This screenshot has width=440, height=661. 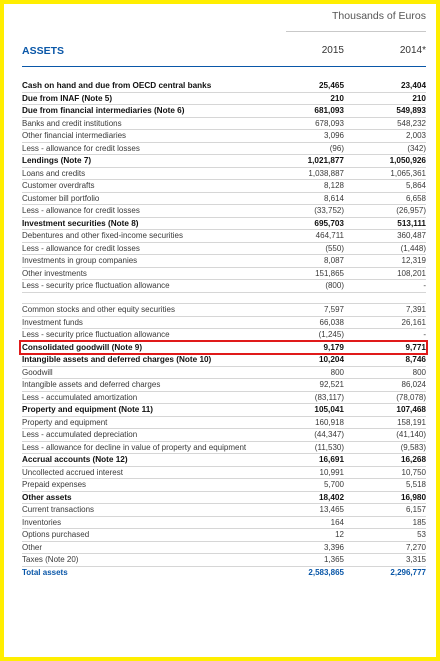 I want to click on value-2015: (550), so click(x=315, y=248).